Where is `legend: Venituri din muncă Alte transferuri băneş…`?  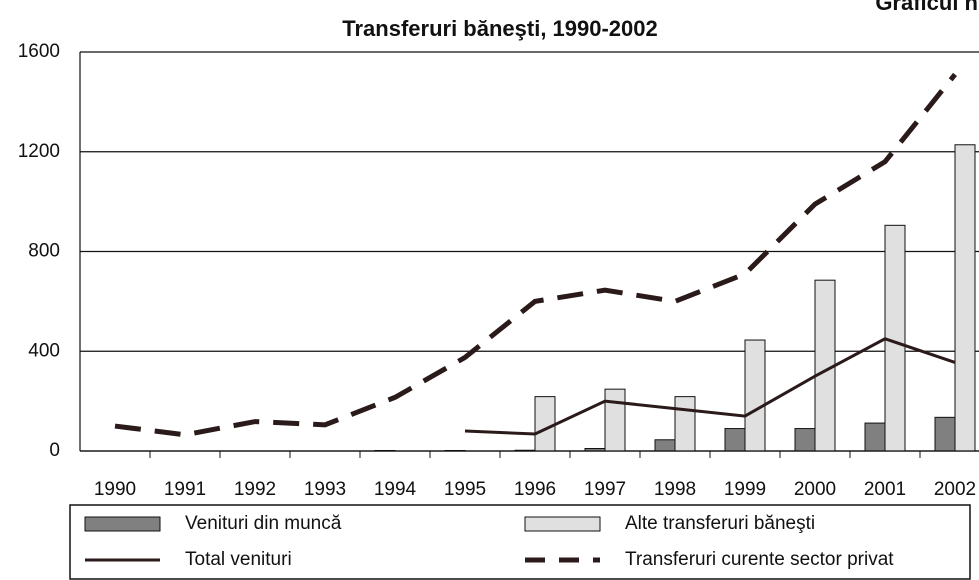 legend: Venituri din muncă Alte transferuri băneş… is located at coordinates (489, 541).